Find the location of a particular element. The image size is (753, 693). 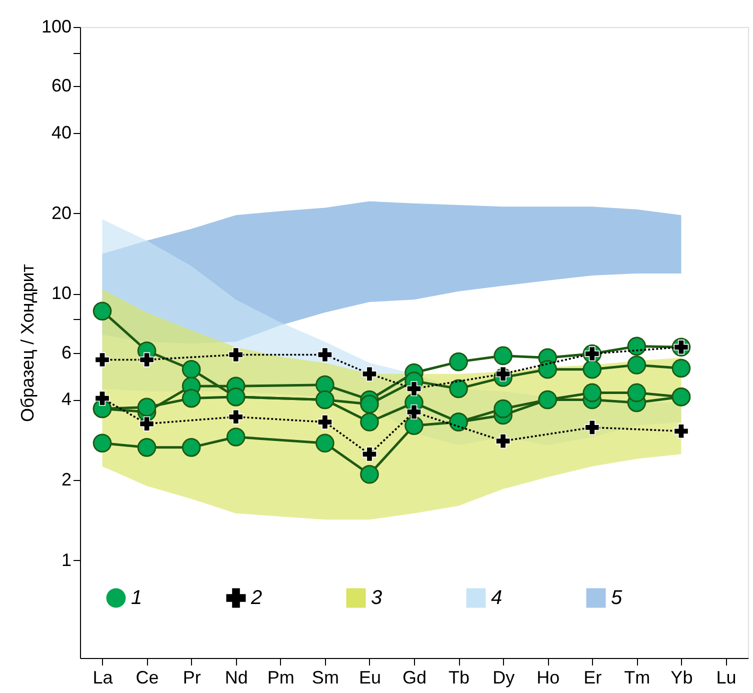

x-tick-label: Lu is located at coordinates (726, 678).